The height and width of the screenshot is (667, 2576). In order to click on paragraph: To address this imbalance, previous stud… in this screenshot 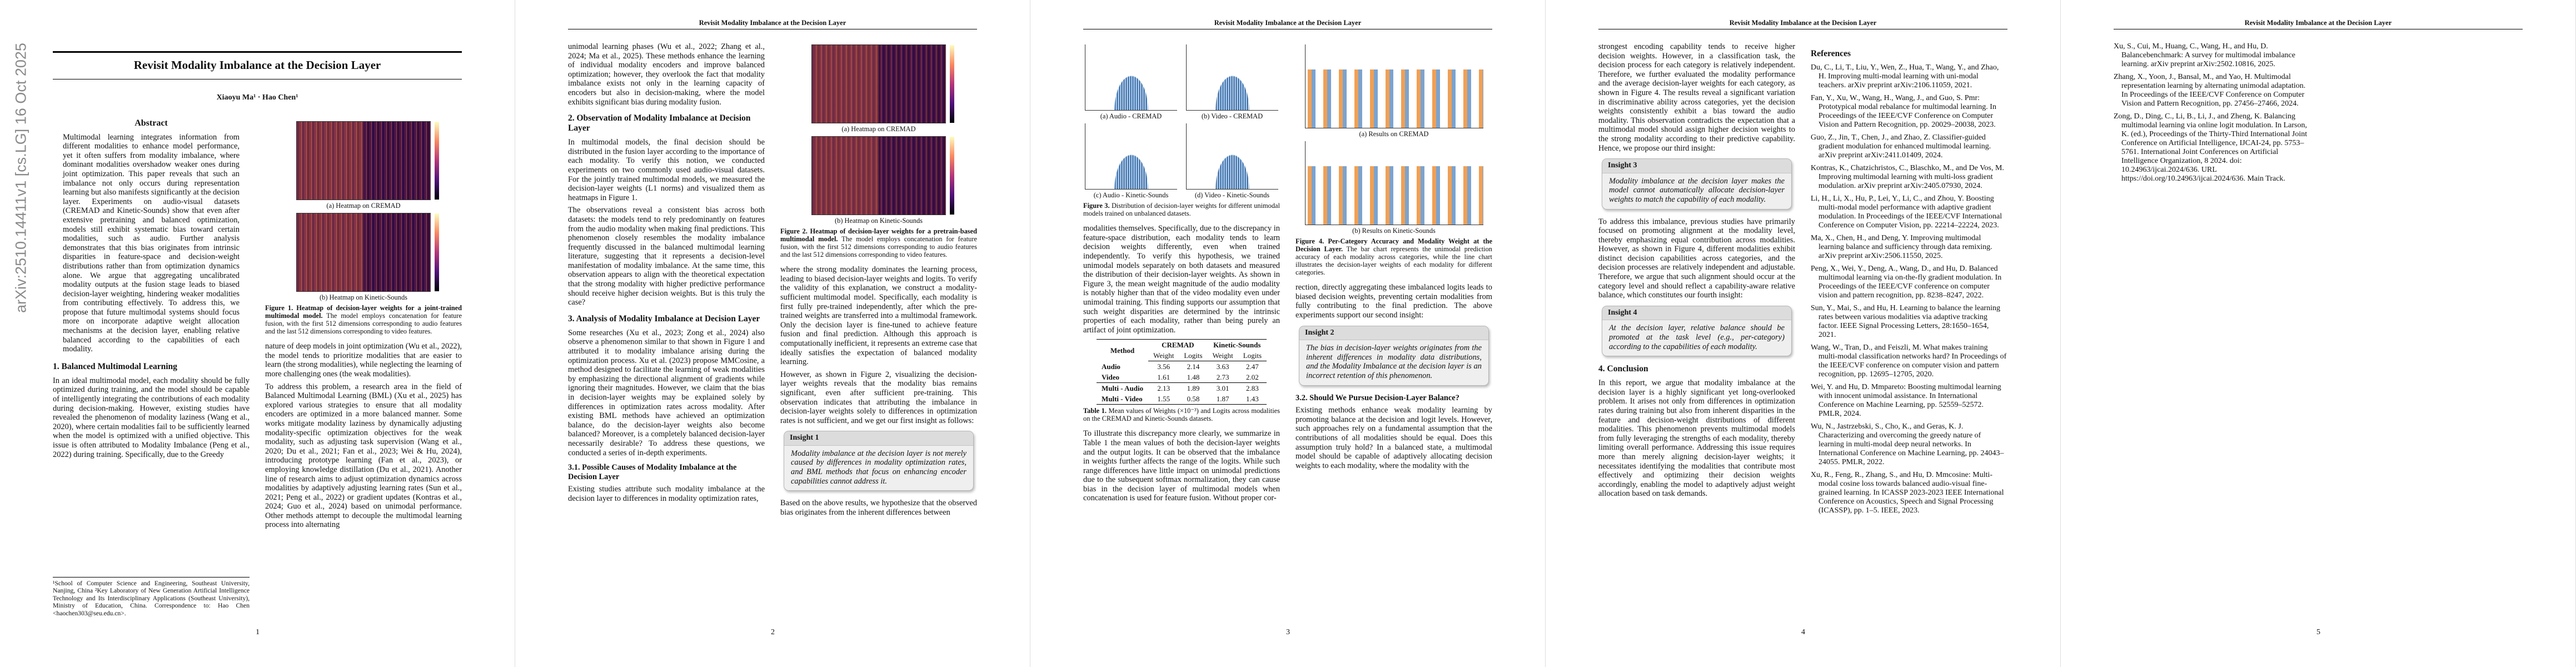, I will do `click(1696, 258)`.